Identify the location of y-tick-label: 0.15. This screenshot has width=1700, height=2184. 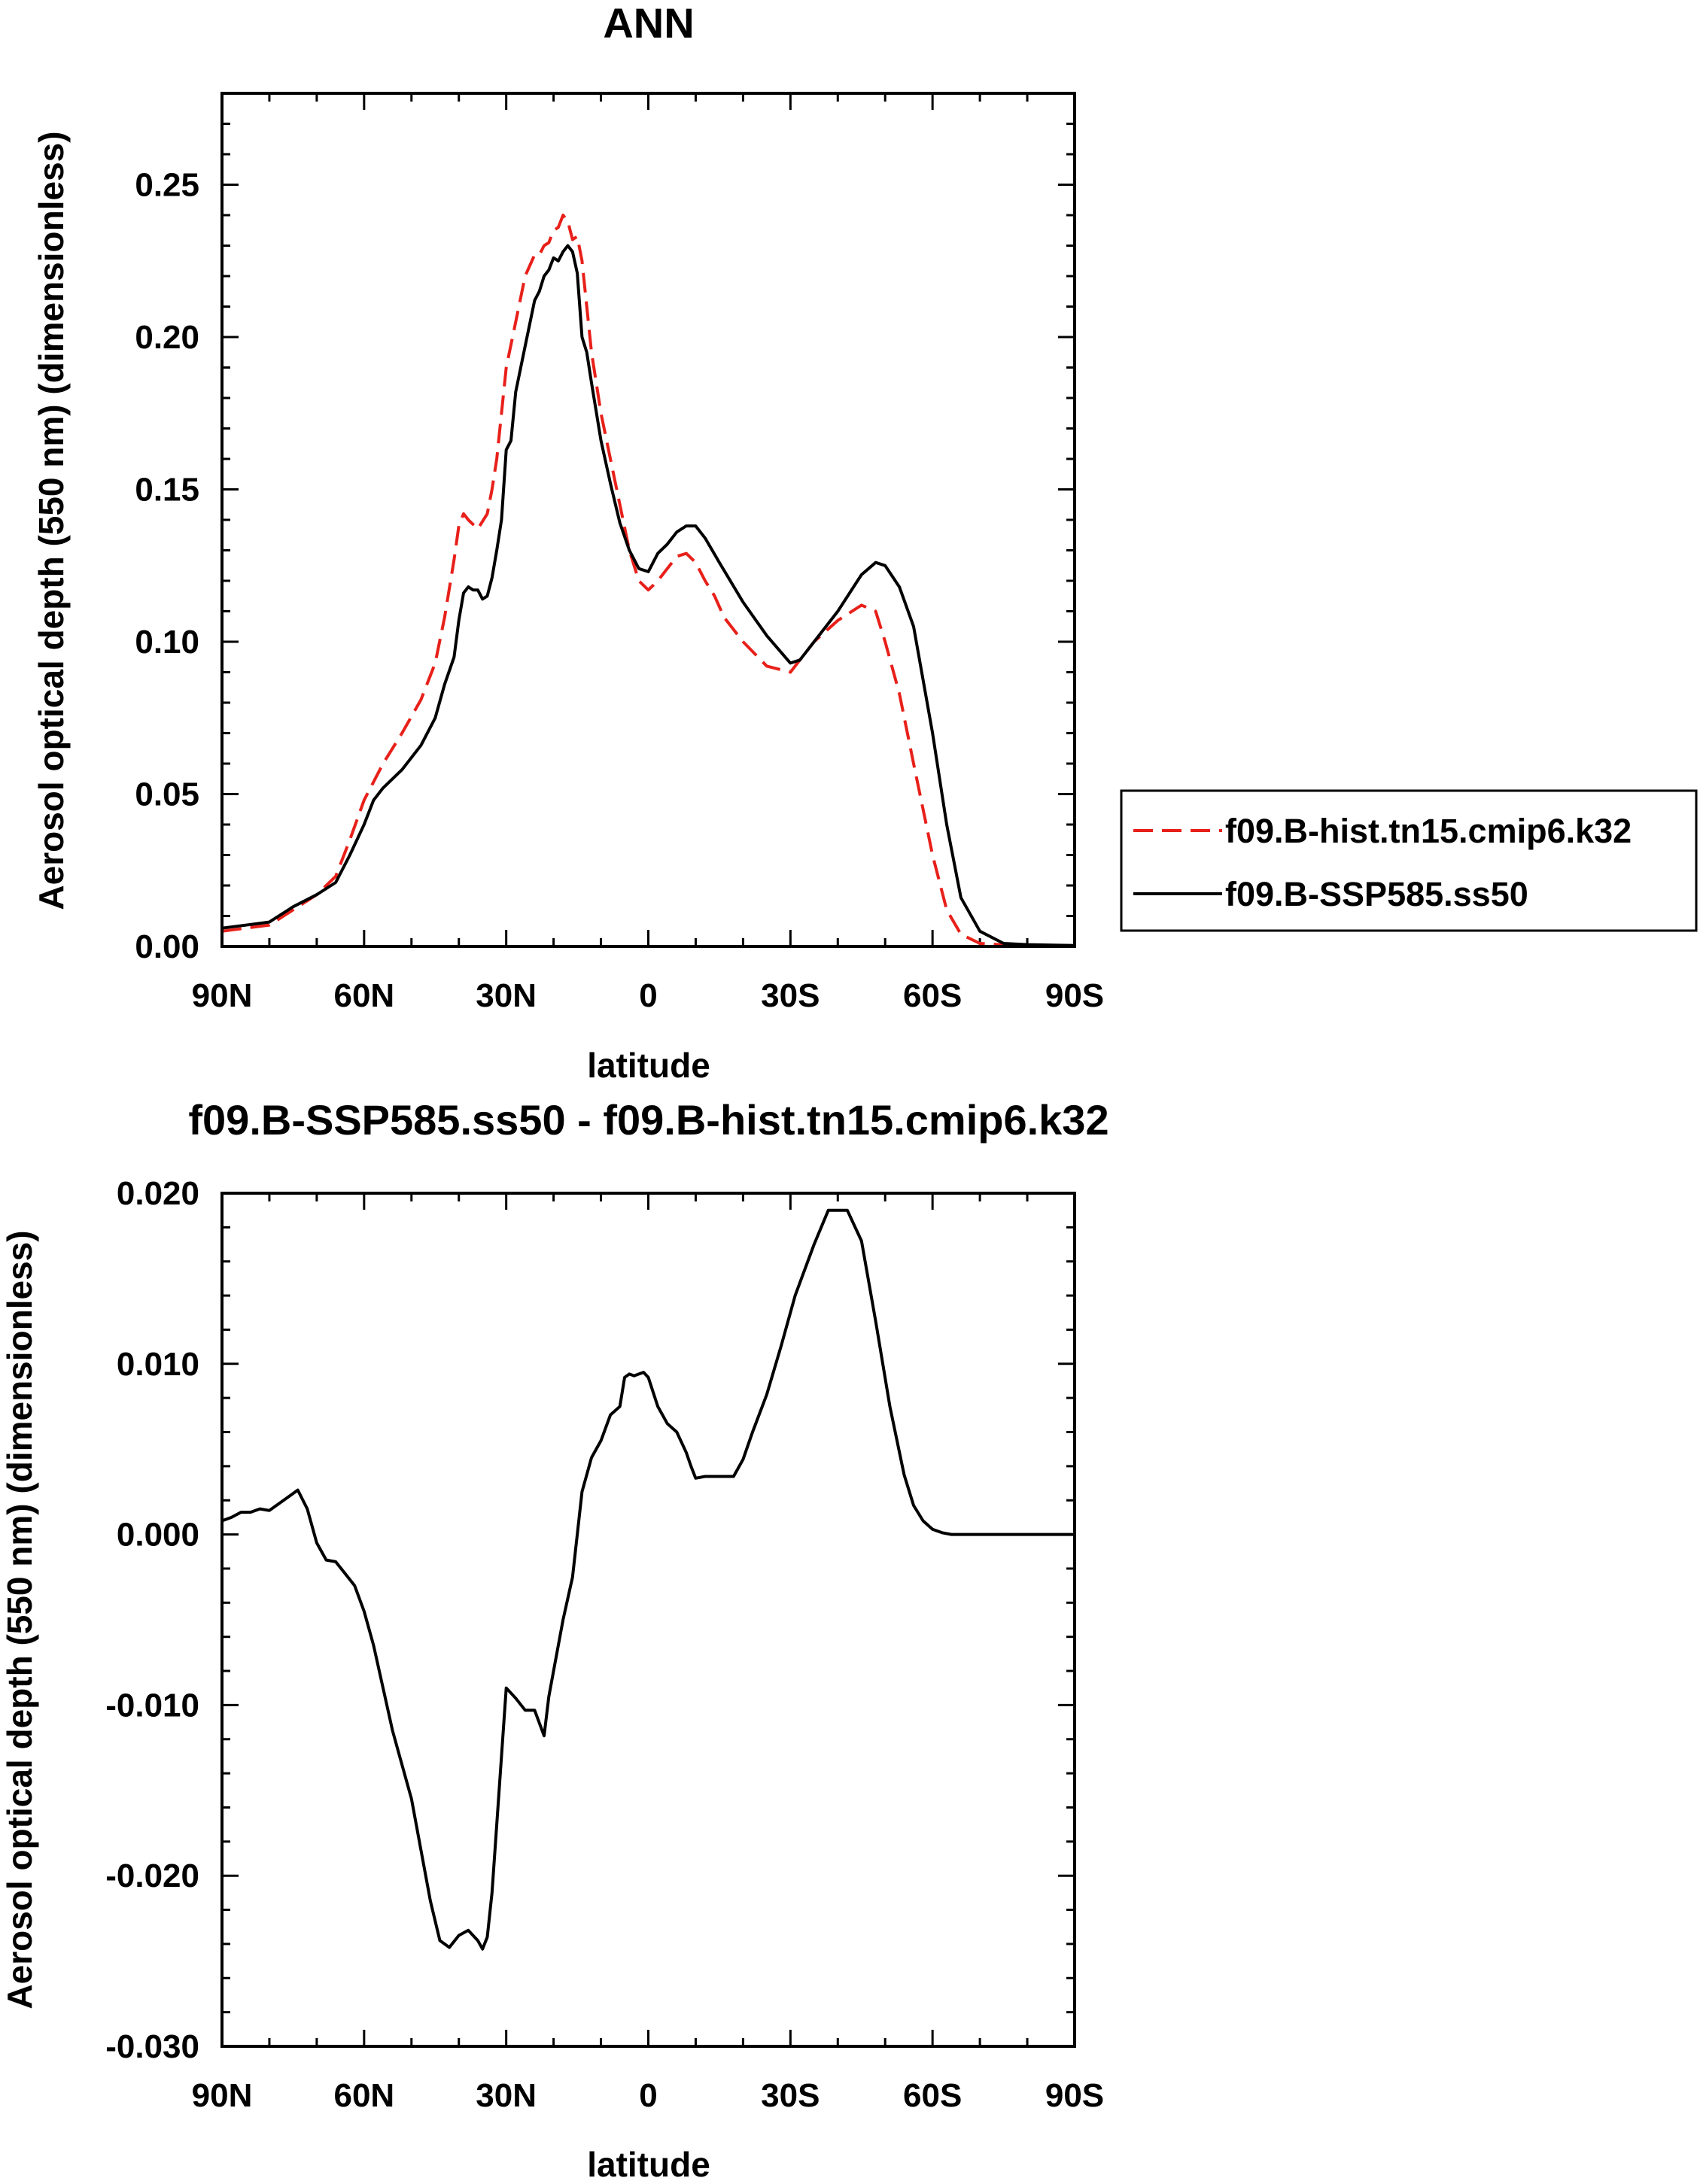
(167, 490).